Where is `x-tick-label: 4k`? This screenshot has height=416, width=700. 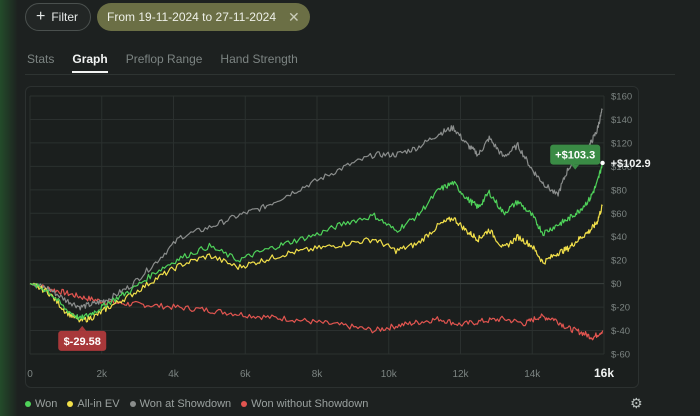 x-tick-label: 4k is located at coordinates (174, 374).